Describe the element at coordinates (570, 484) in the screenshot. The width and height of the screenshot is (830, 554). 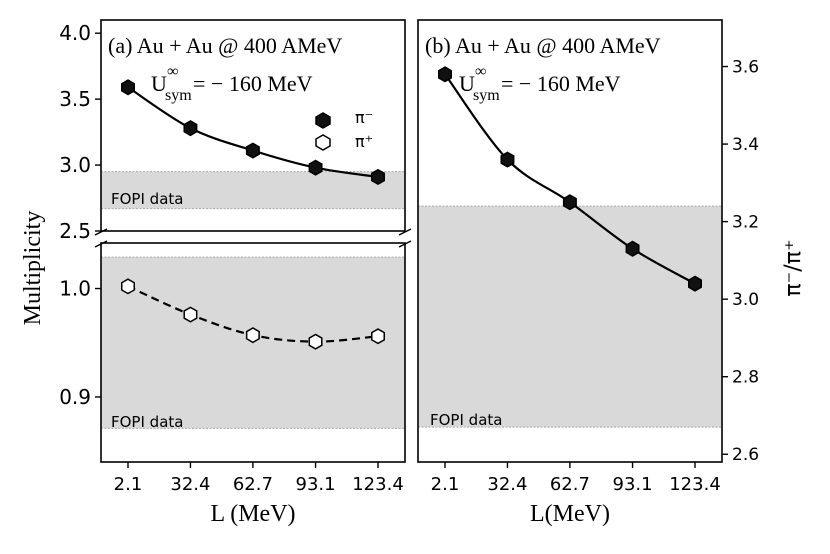
I see `panel-b-xtick-label-2: 62.7` at that location.